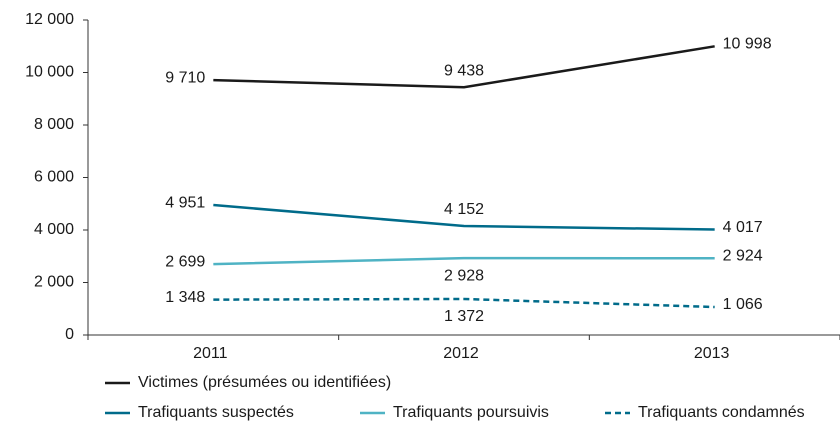  Describe the element at coordinates (210, 353) in the screenshot. I see `x-tick-label: 2011` at that location.